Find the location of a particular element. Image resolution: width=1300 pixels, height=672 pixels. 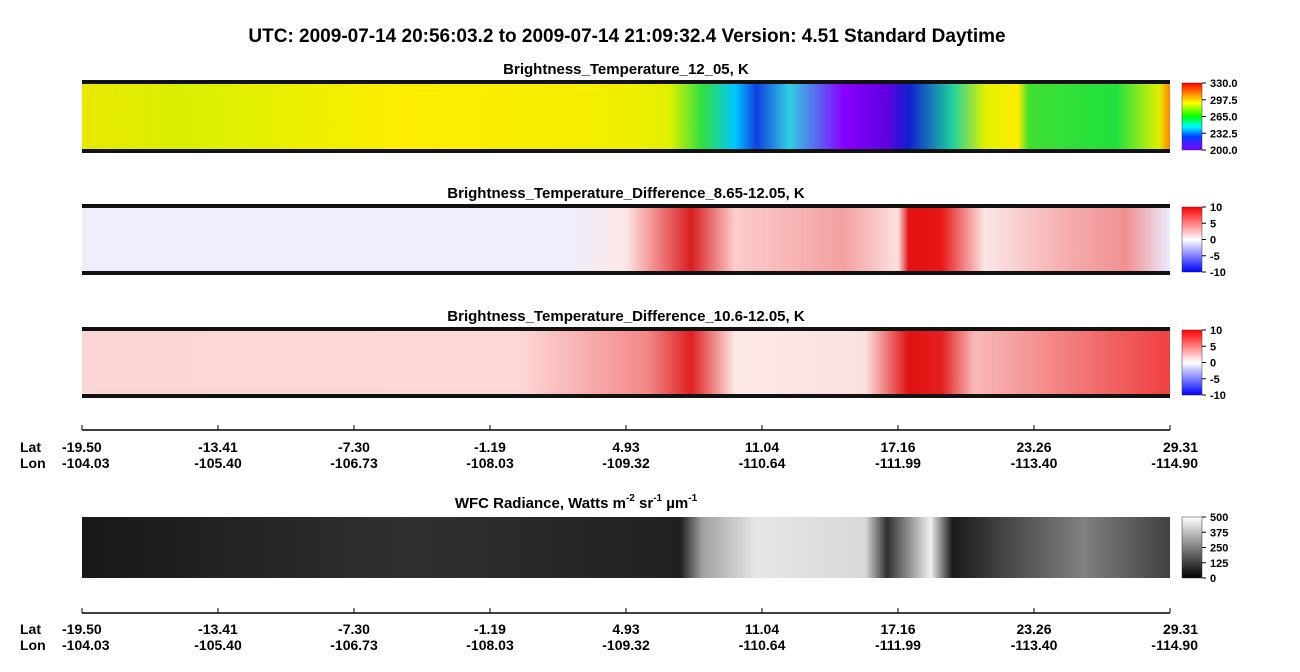

title-part: sr is located at coordinates (644, 503).